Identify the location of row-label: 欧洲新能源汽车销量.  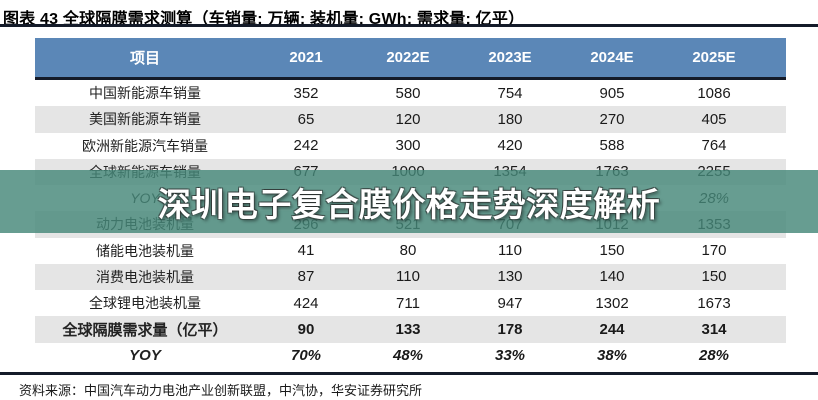
(145, 147).